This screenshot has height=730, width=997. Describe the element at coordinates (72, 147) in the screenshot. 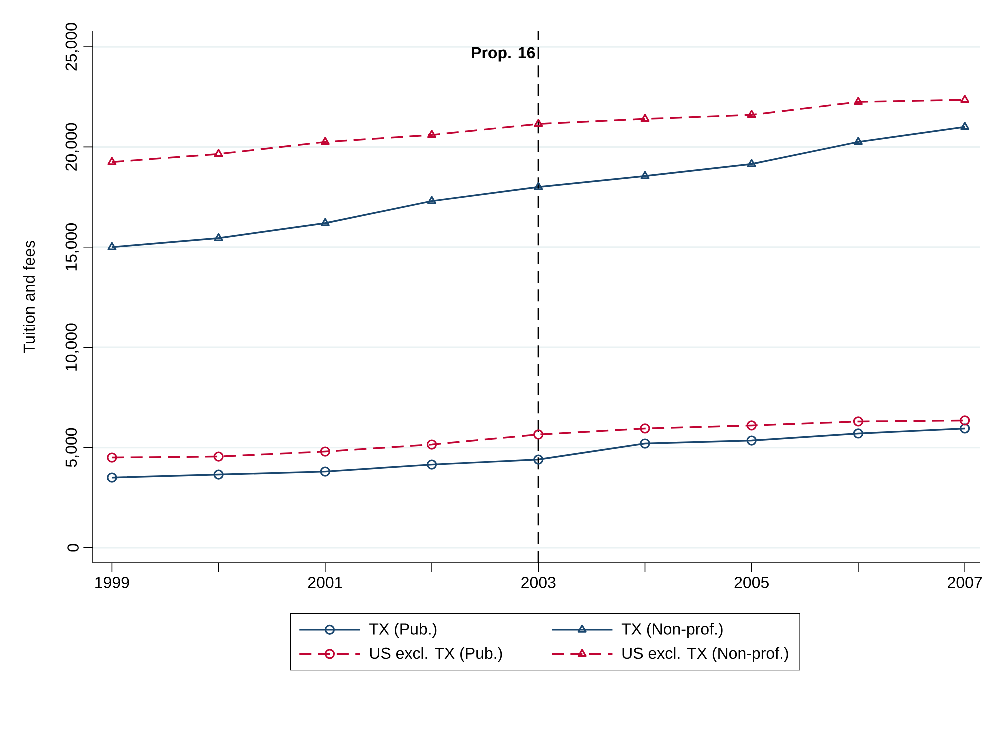

I see `y-tick-label: 20,000` at that location.